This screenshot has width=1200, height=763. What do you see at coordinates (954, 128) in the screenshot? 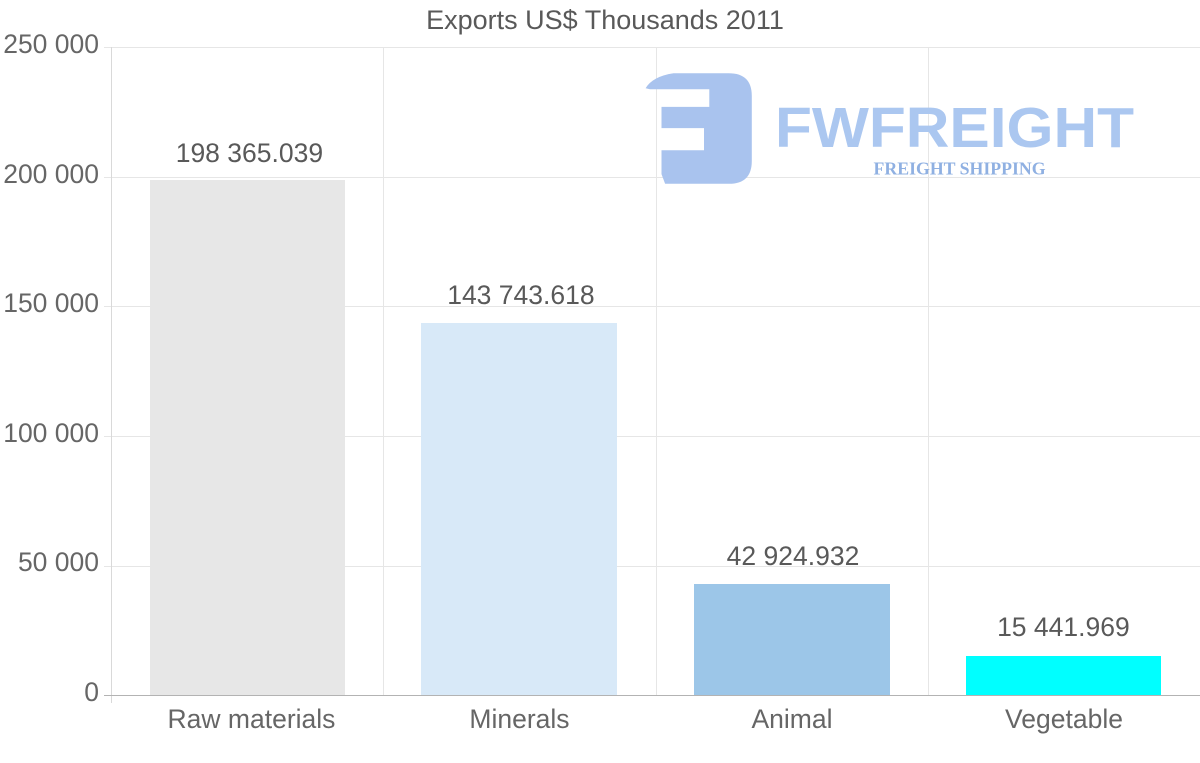
I see `svg-text: FWFREIGHT` at bounding box center [954, 128].